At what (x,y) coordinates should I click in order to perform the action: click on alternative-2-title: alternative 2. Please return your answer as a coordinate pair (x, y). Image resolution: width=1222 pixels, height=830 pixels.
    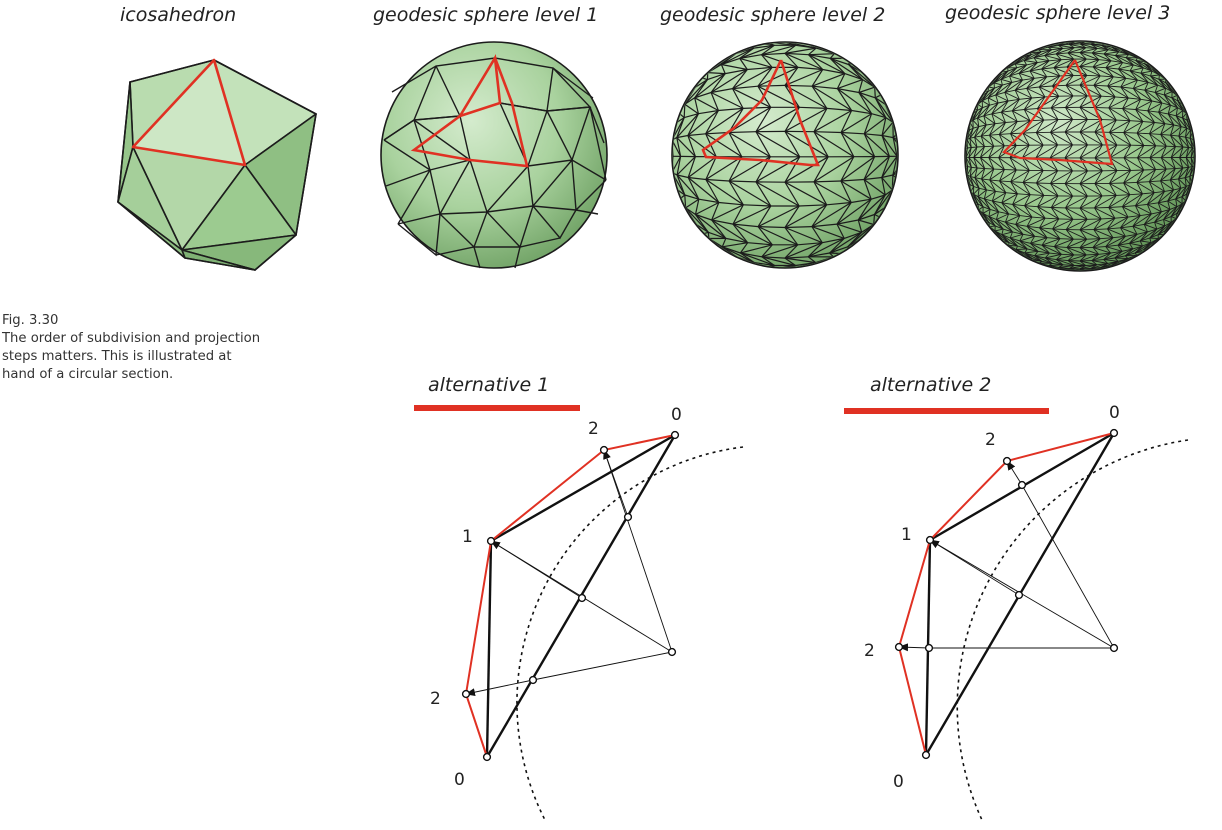
    Looking at the image, I should click on (931, 385).